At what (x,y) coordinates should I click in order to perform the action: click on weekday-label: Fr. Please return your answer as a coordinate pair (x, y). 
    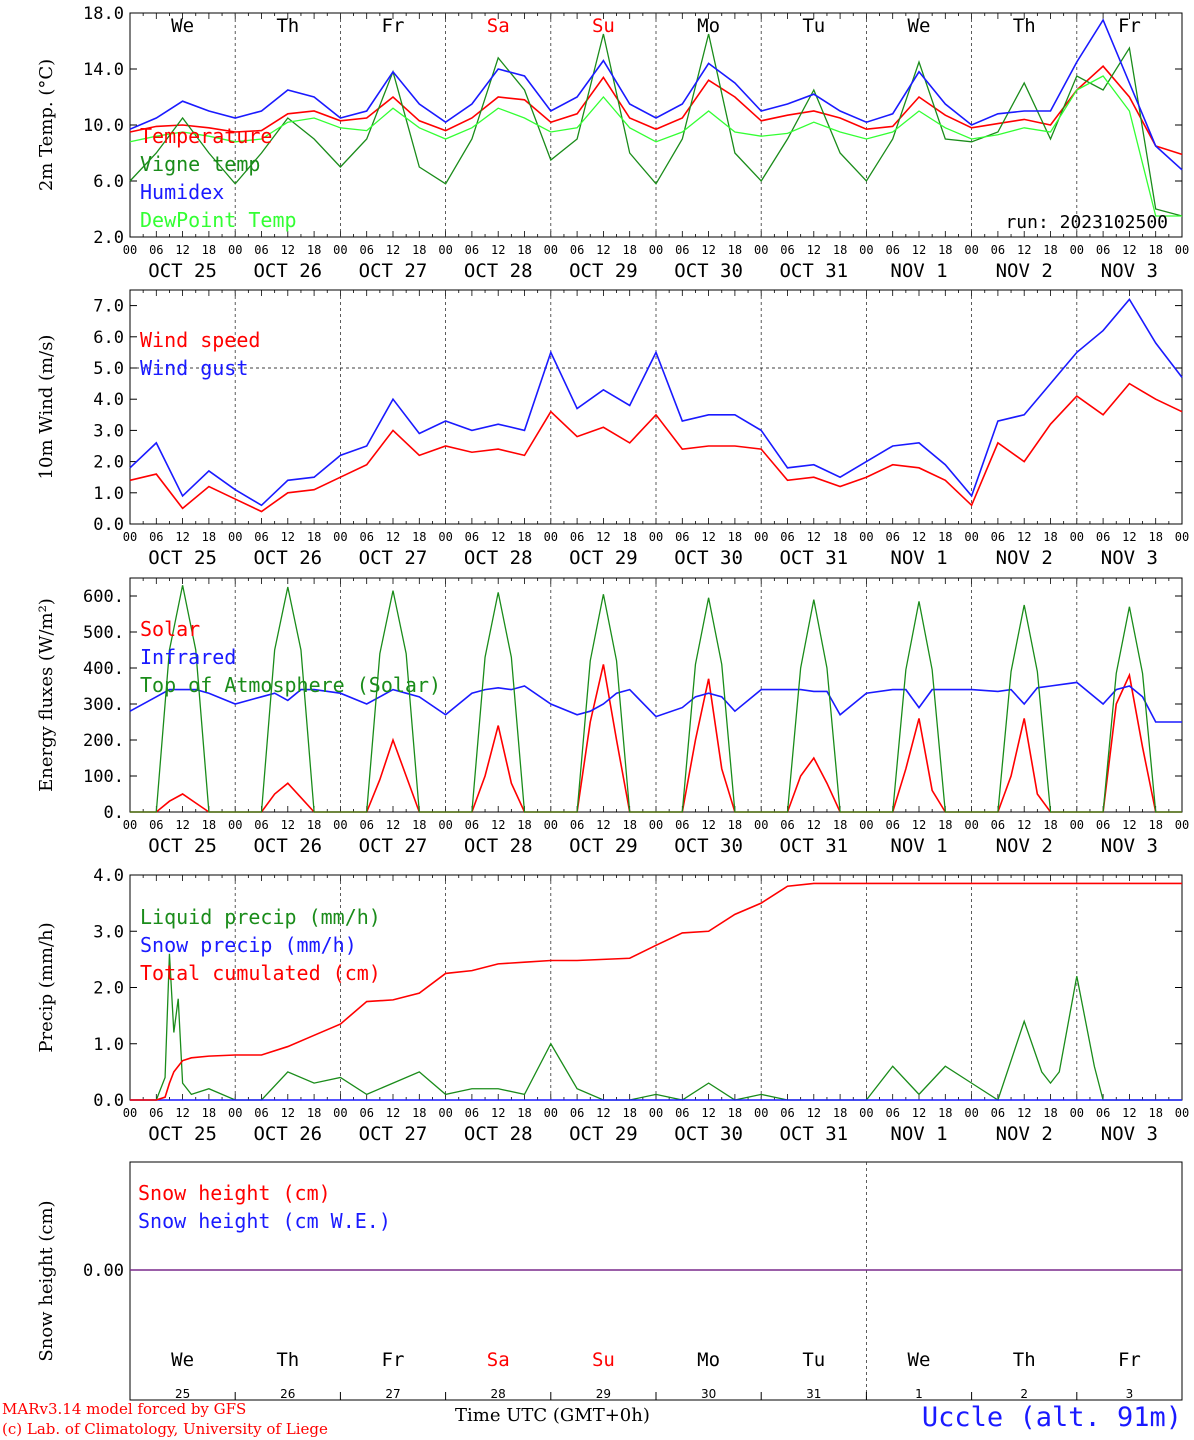
    Looking at the image, I should click on (393, 1360).